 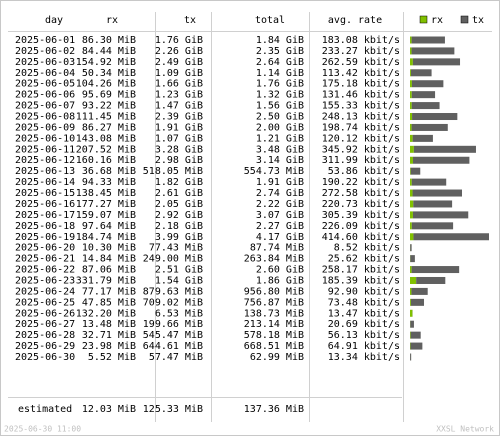 I want to click on cell: 1.76 GiB, so click(x=179, y=40).